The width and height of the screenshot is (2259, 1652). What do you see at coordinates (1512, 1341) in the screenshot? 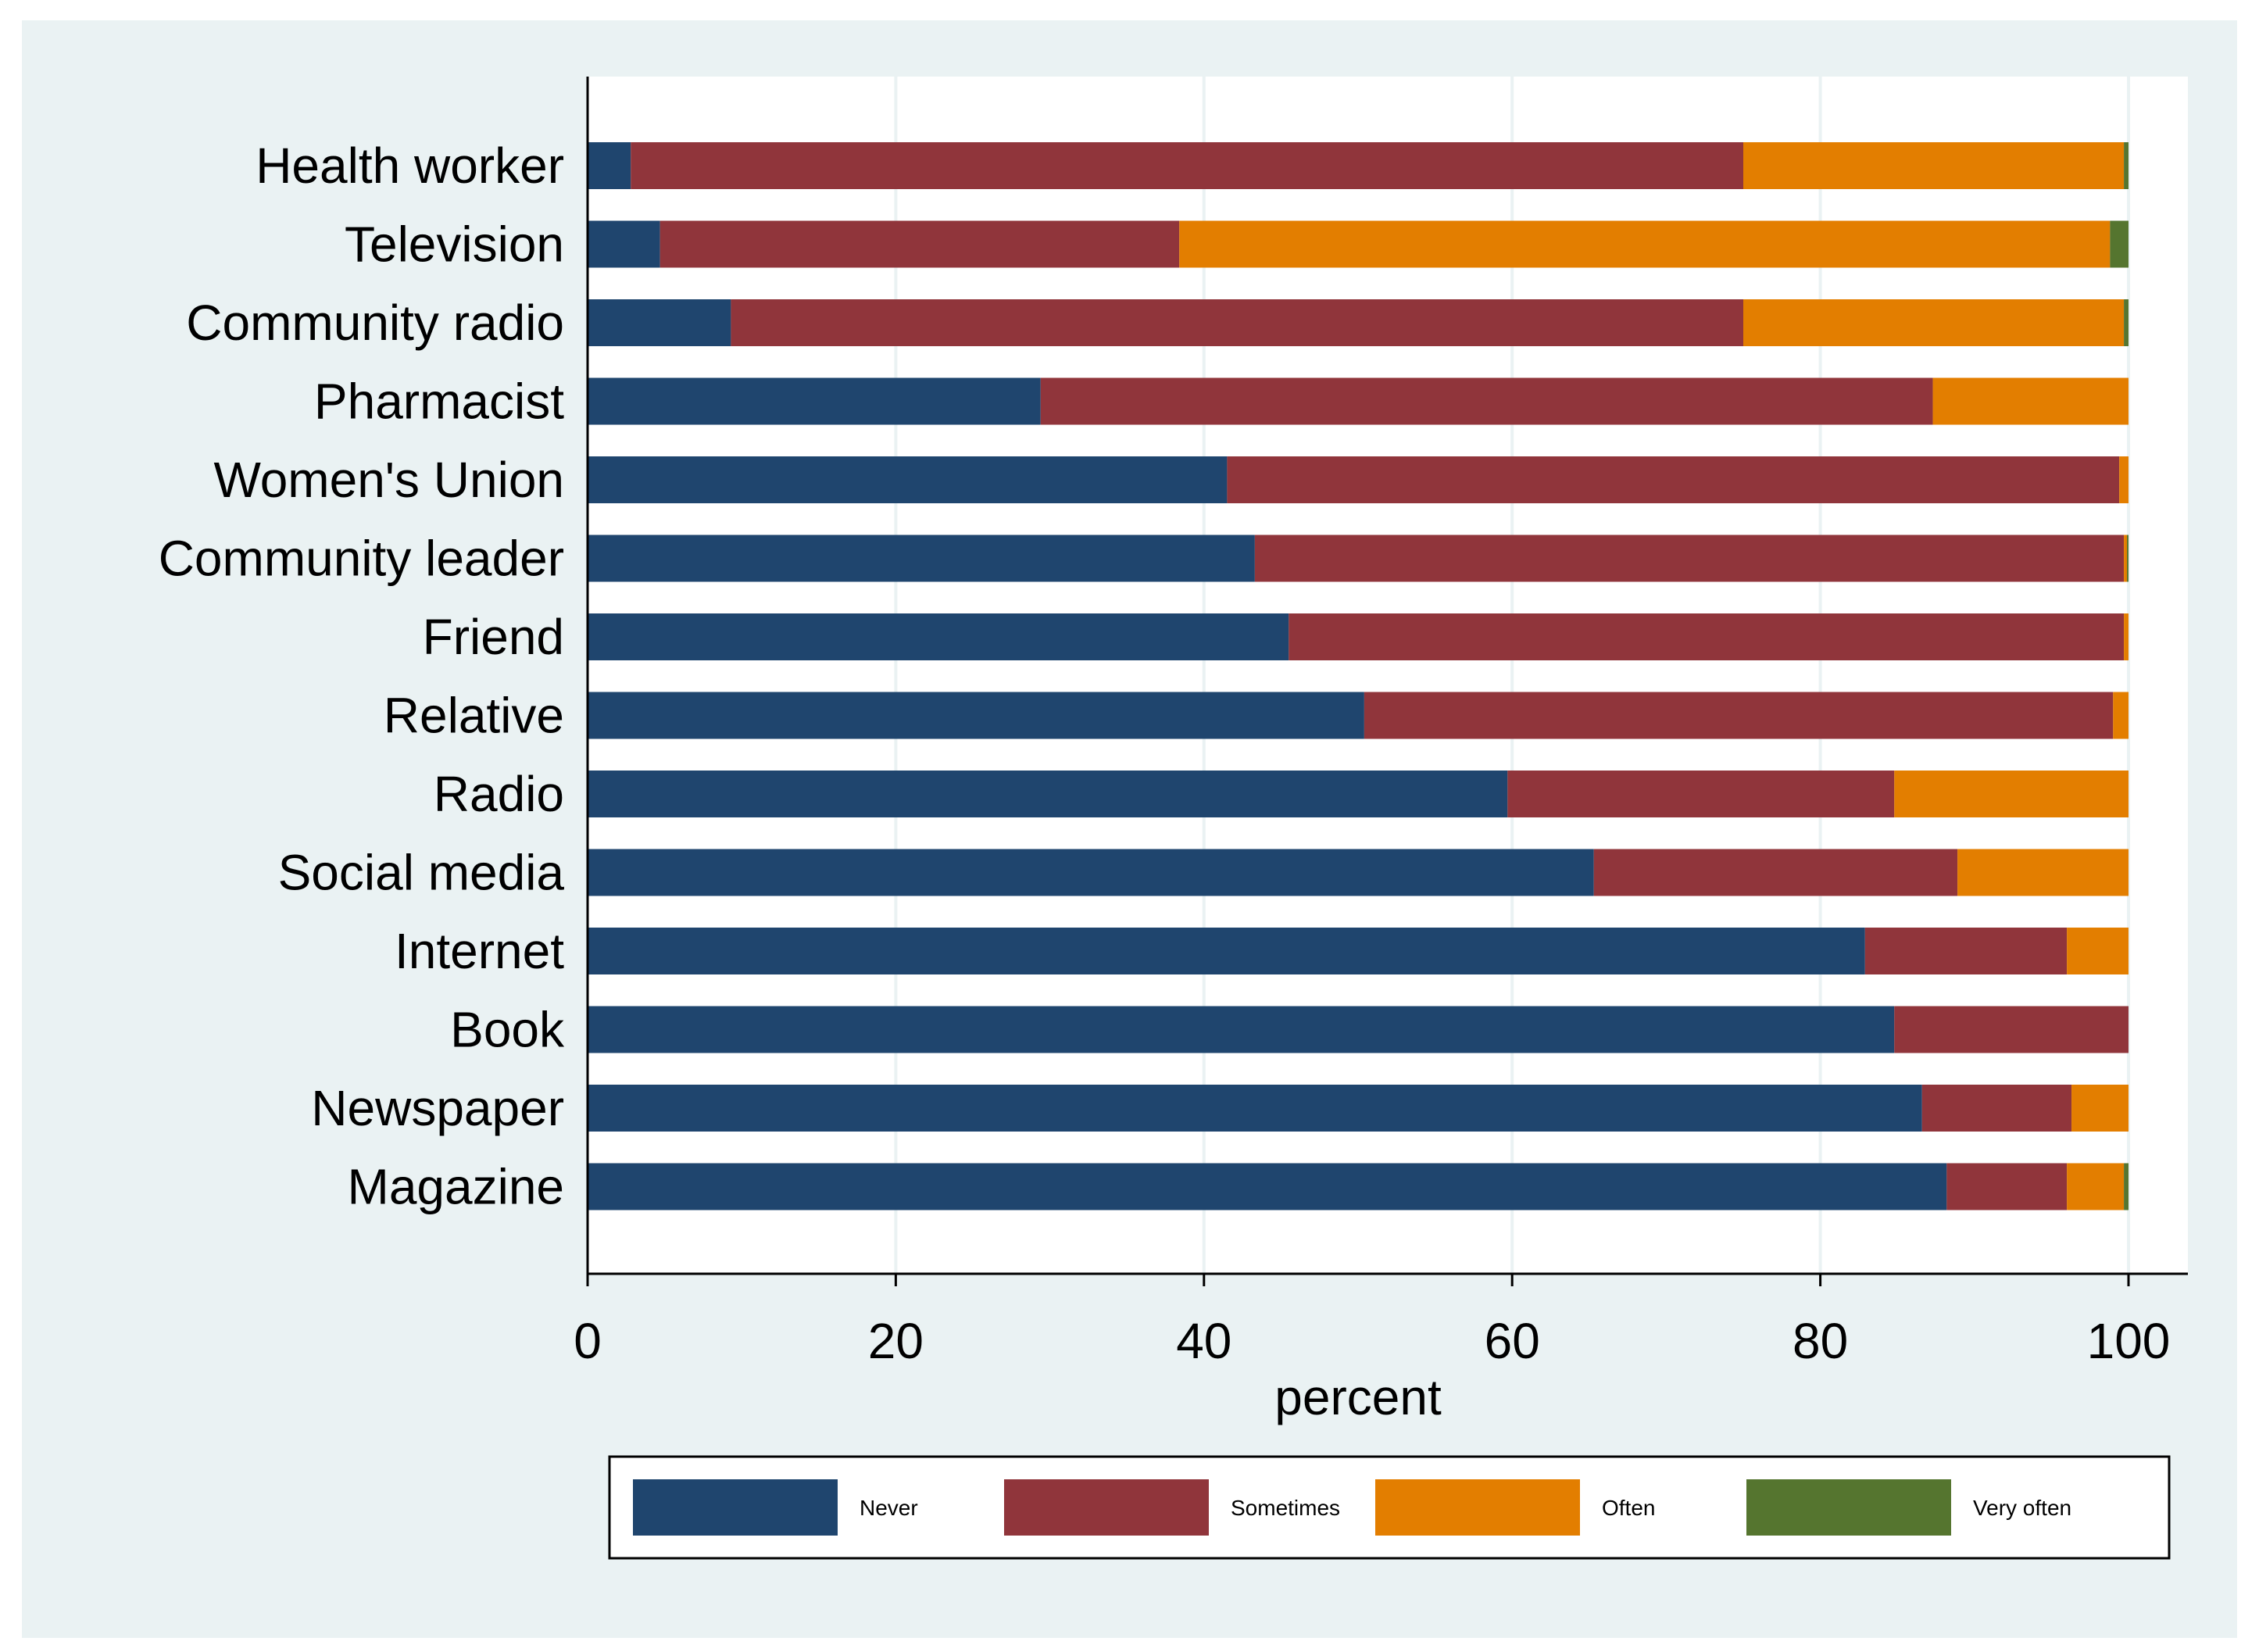
I see `x-tick-label: 60` at bounding box center [1512, 1341].